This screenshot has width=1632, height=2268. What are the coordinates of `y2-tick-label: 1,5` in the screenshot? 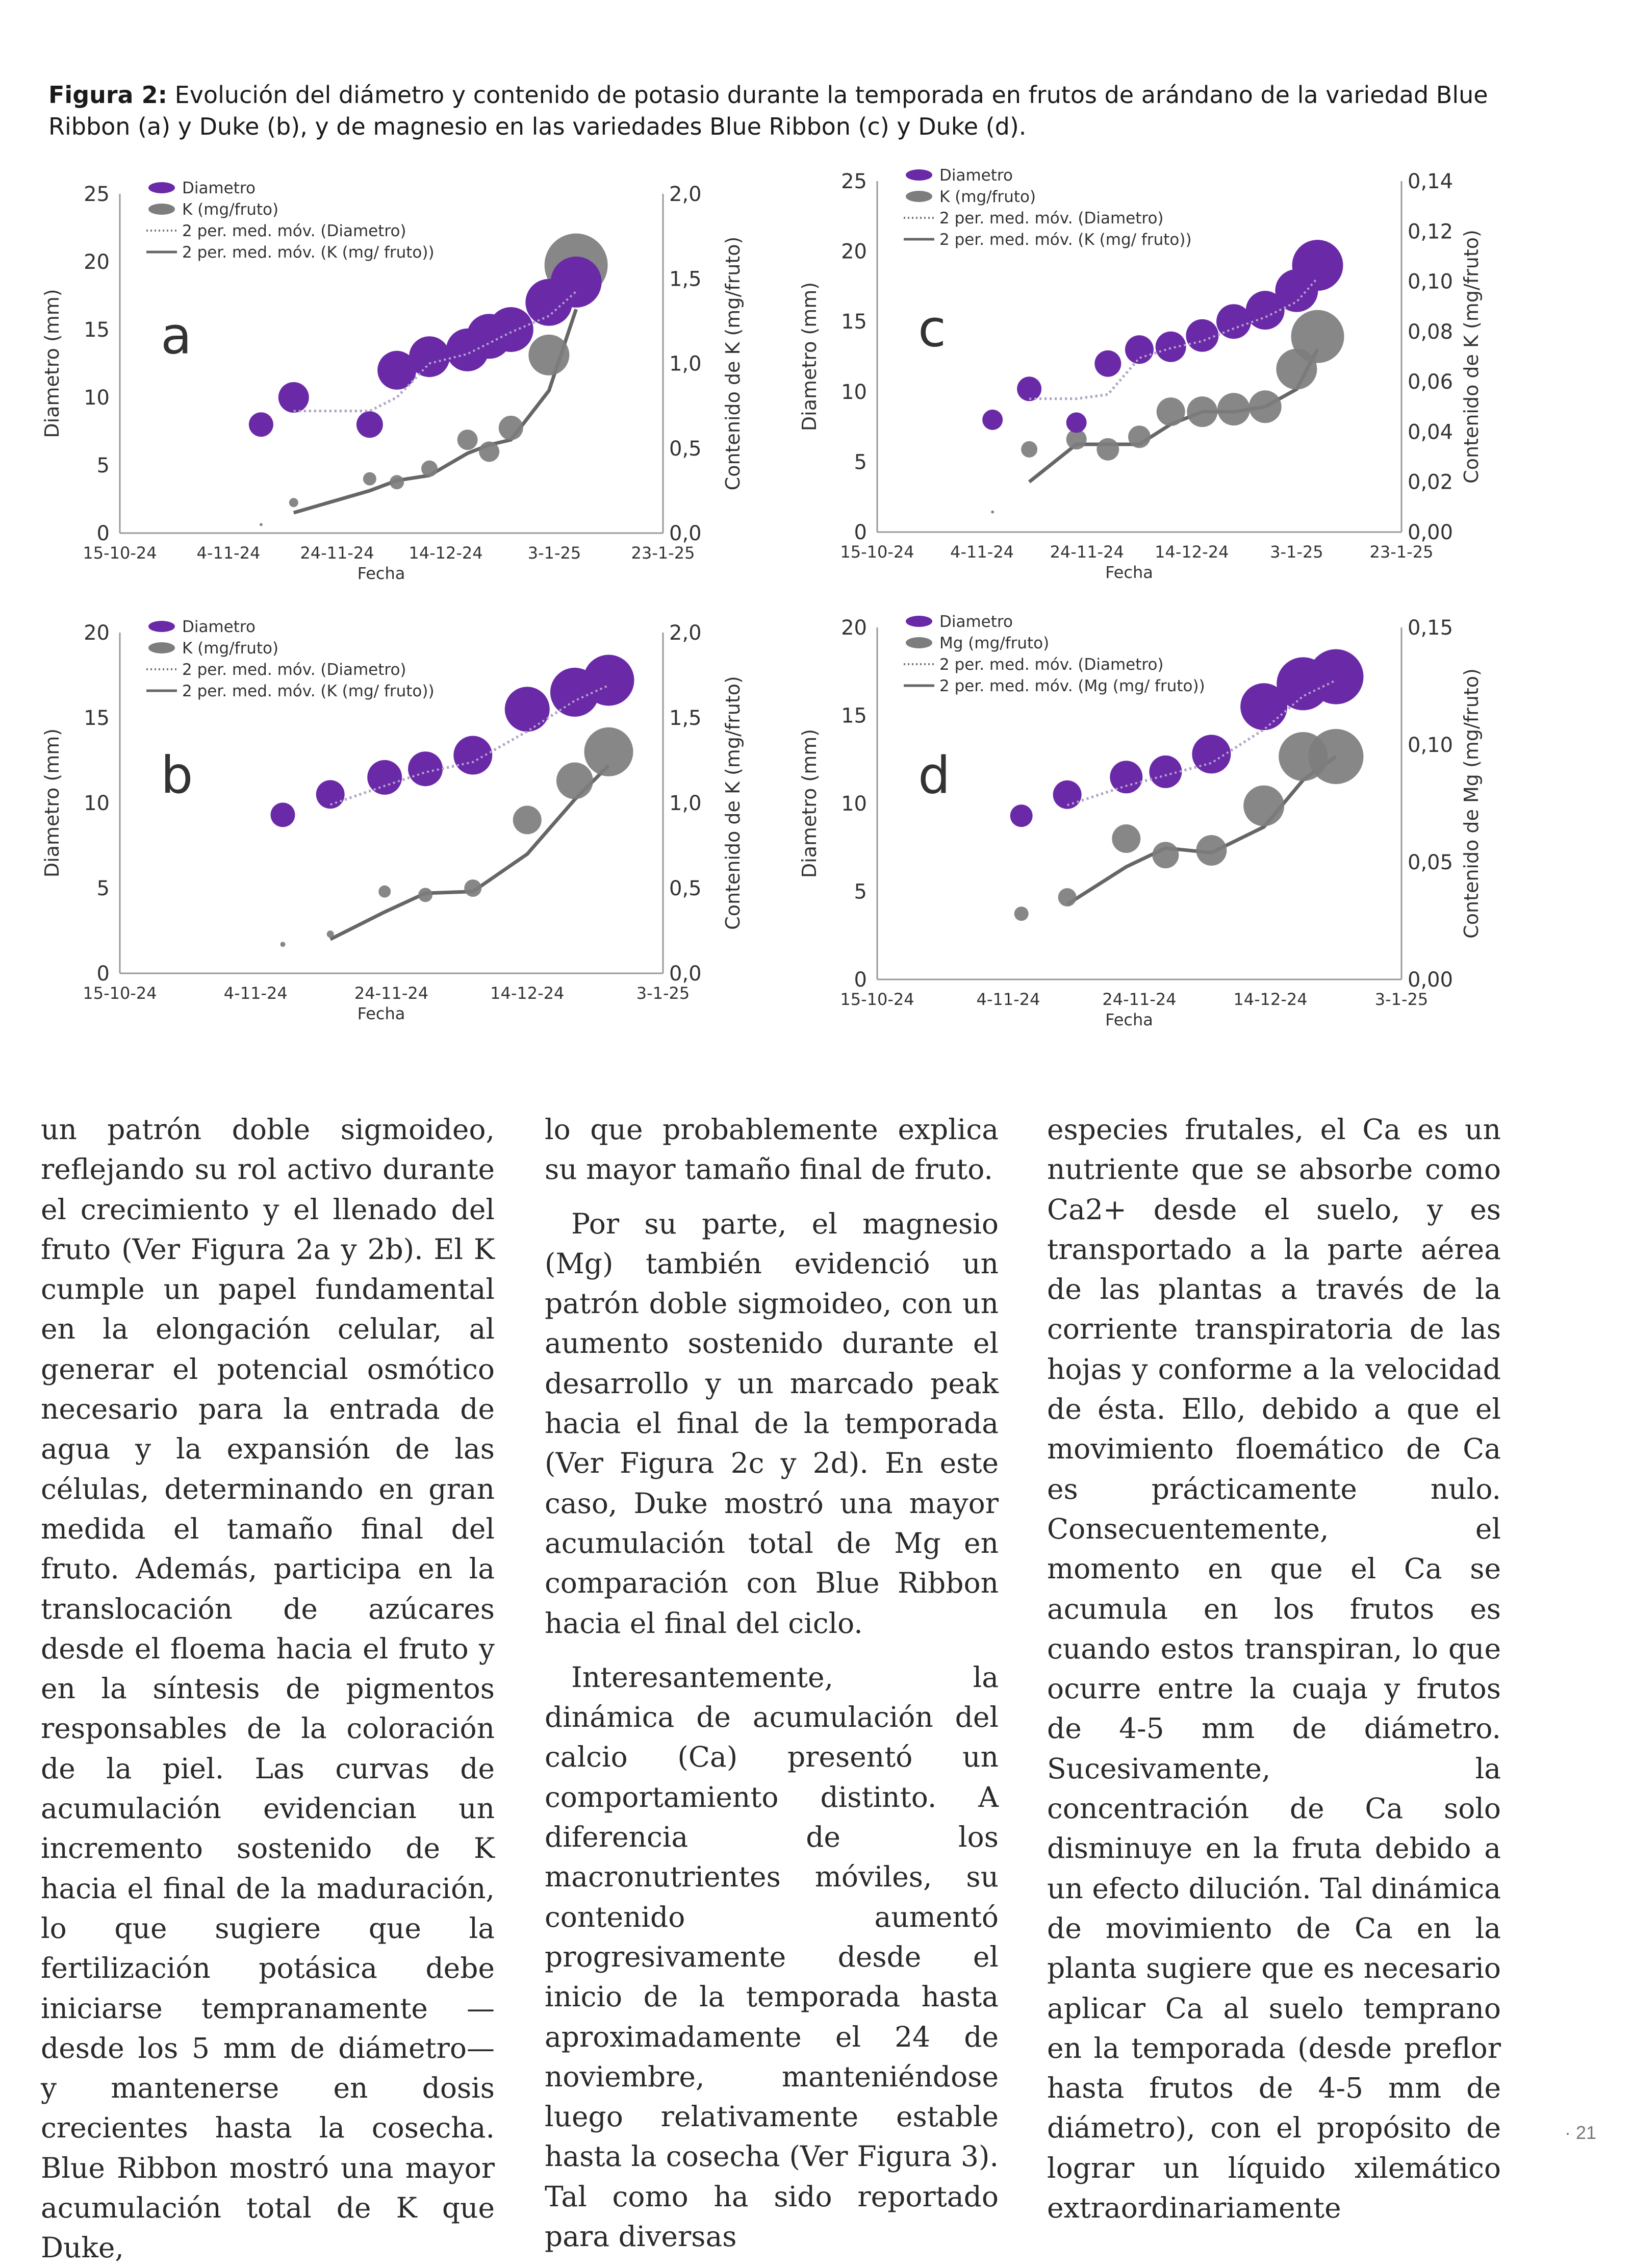 It's located at (685, 718).